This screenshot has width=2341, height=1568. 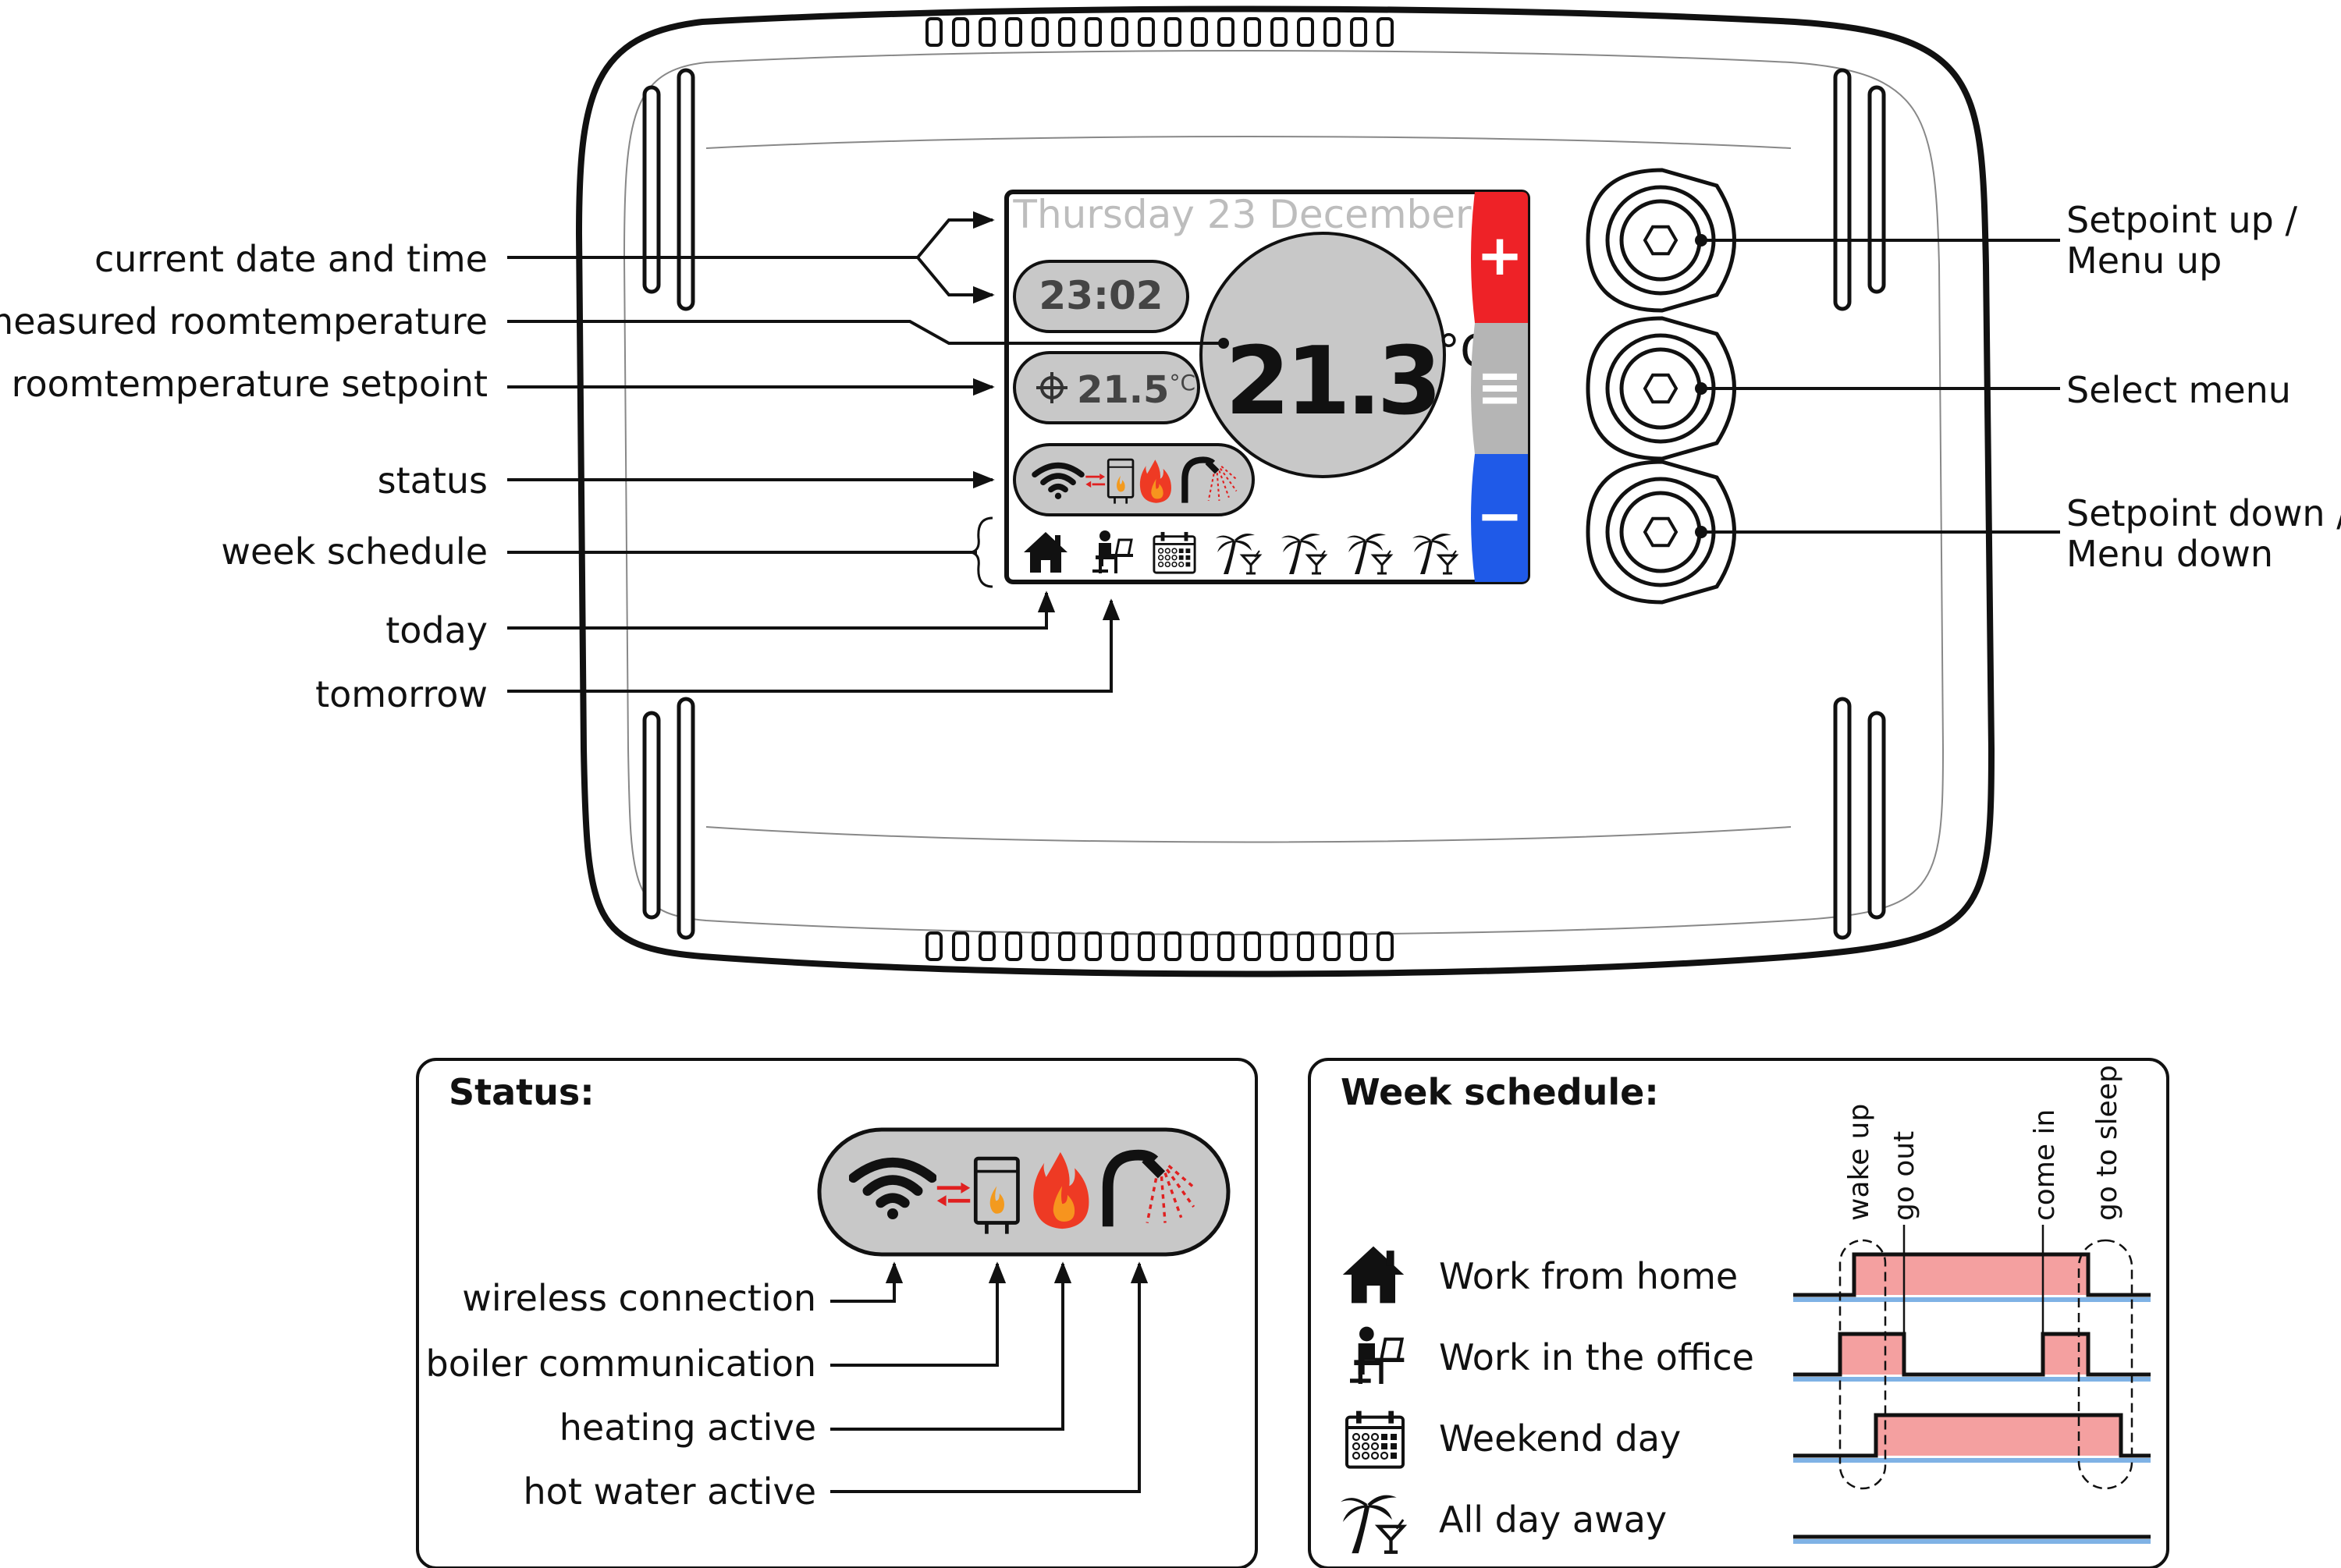 I want to click on screen-date: Thursday 23 December, so click(x=1242, y=215).